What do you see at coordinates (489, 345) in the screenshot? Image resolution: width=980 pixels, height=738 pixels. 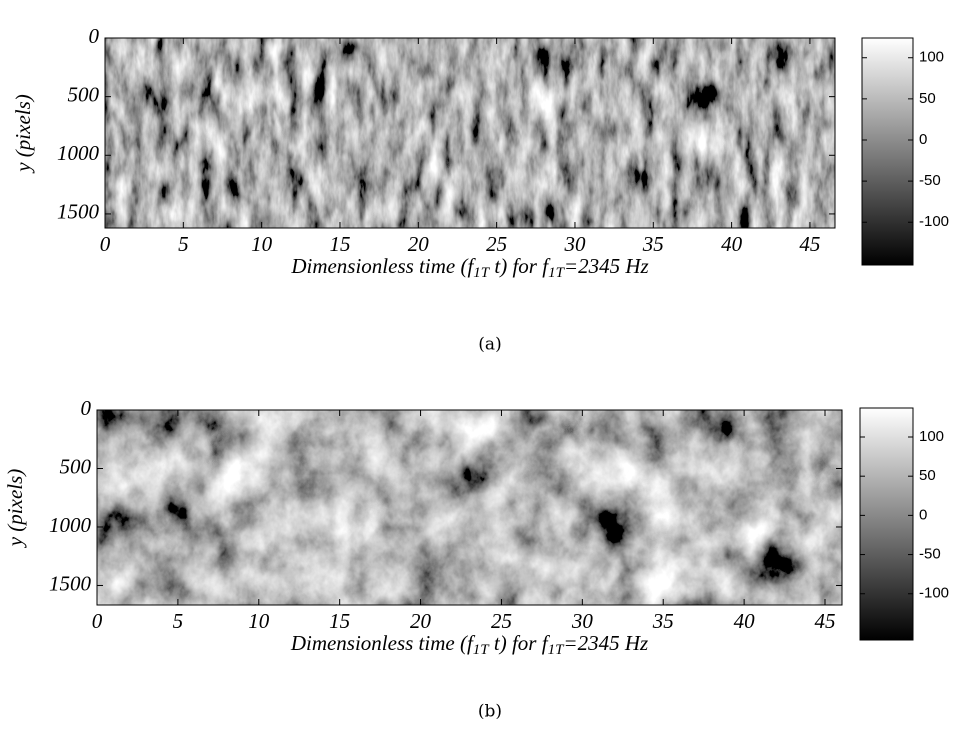 I see `caption: (a)` at bounding box center [489, 345].